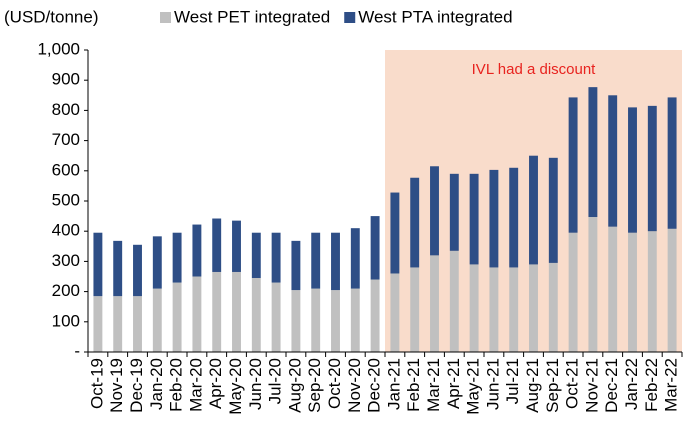 The height and width of the screenshot is (447, 690). Describe the element at coordinates (374, 385) in the screenshot. I see `x-tick-label: Dec-20` at that location.